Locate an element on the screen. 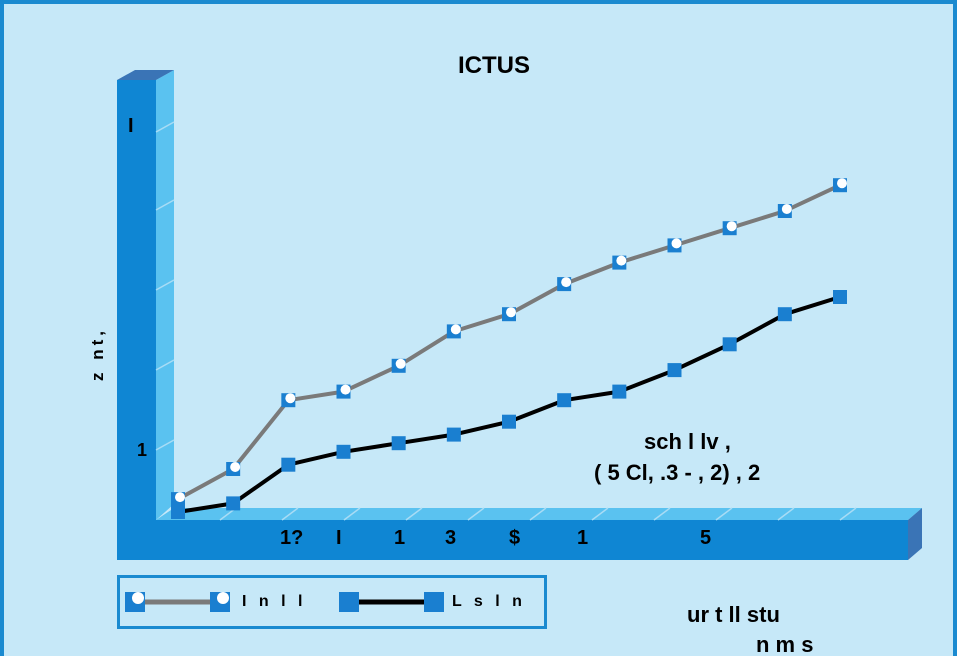 This screenshot has width=957, height=656. y-tick-label-top: I is located at coordinates (131, 126).